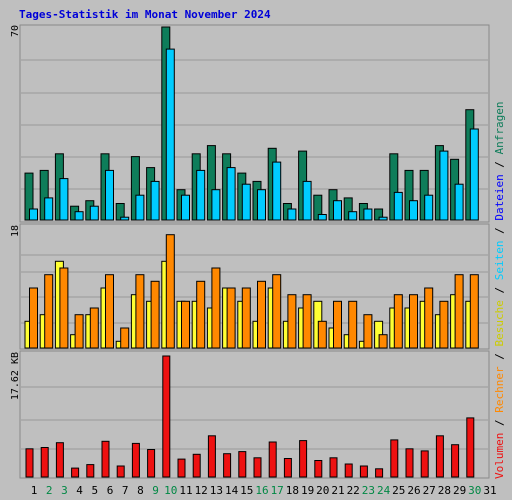 The image size is (512, 500). What do you see at coordinates (140, 490) in the screenshot?
I see `x-tick-day-8: 8` at bounding box center [140, 490].